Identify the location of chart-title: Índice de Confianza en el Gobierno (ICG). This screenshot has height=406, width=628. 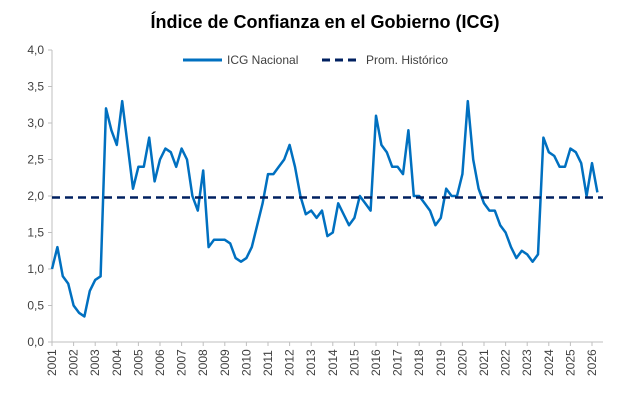
(324, 21).